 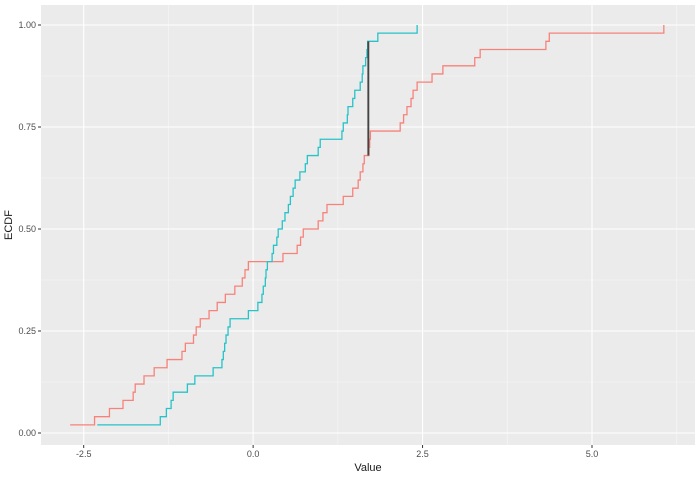 What do you see at coordinates (422, 454) in the screenshot?
I see `x-tick-label: 2.5` at bounding box center [422, 454].